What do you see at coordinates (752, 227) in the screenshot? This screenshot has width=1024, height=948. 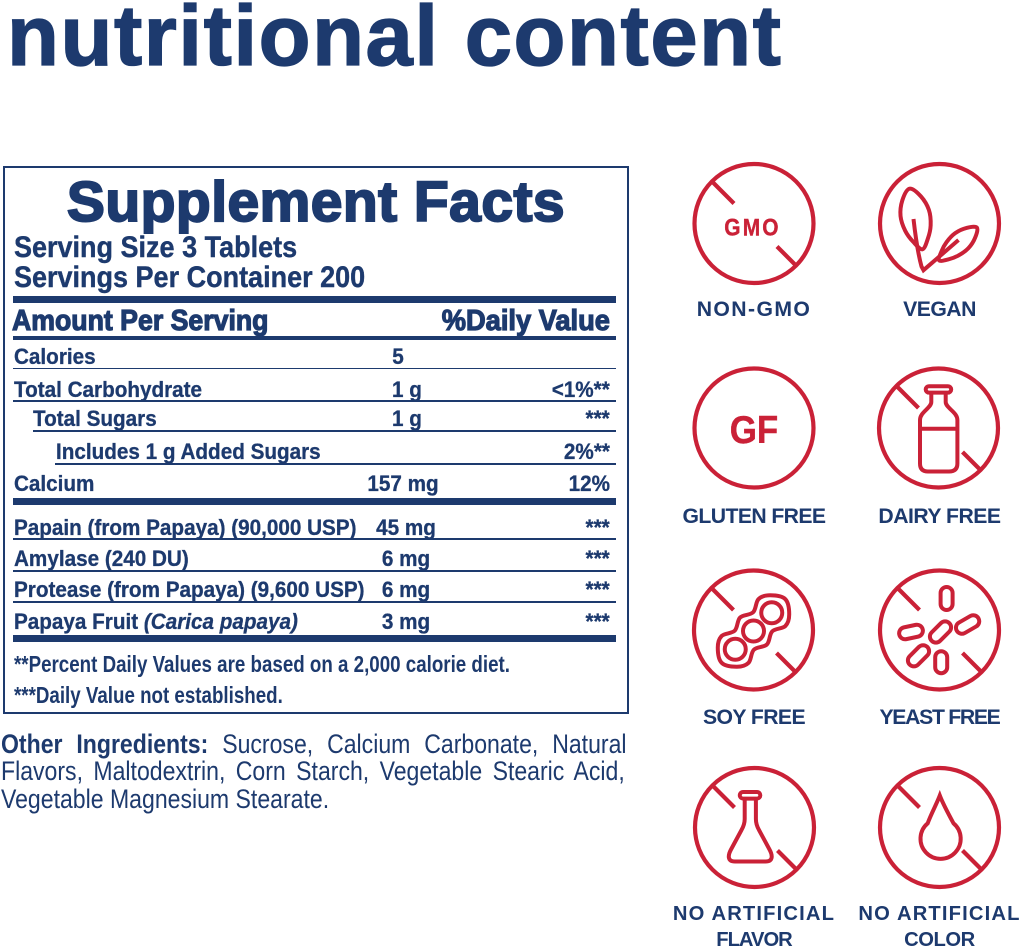 I see `svg-text: GMO` at bounding box center [752, 227].